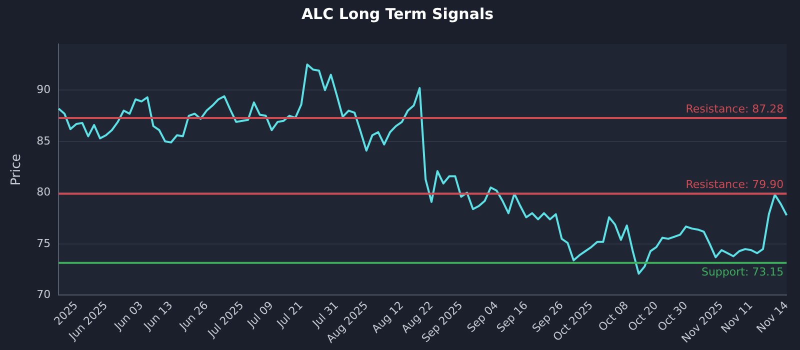 The width and height of the screenshot is (800, 350). I want to click on y-tick-label: 90, so click(43, 89).